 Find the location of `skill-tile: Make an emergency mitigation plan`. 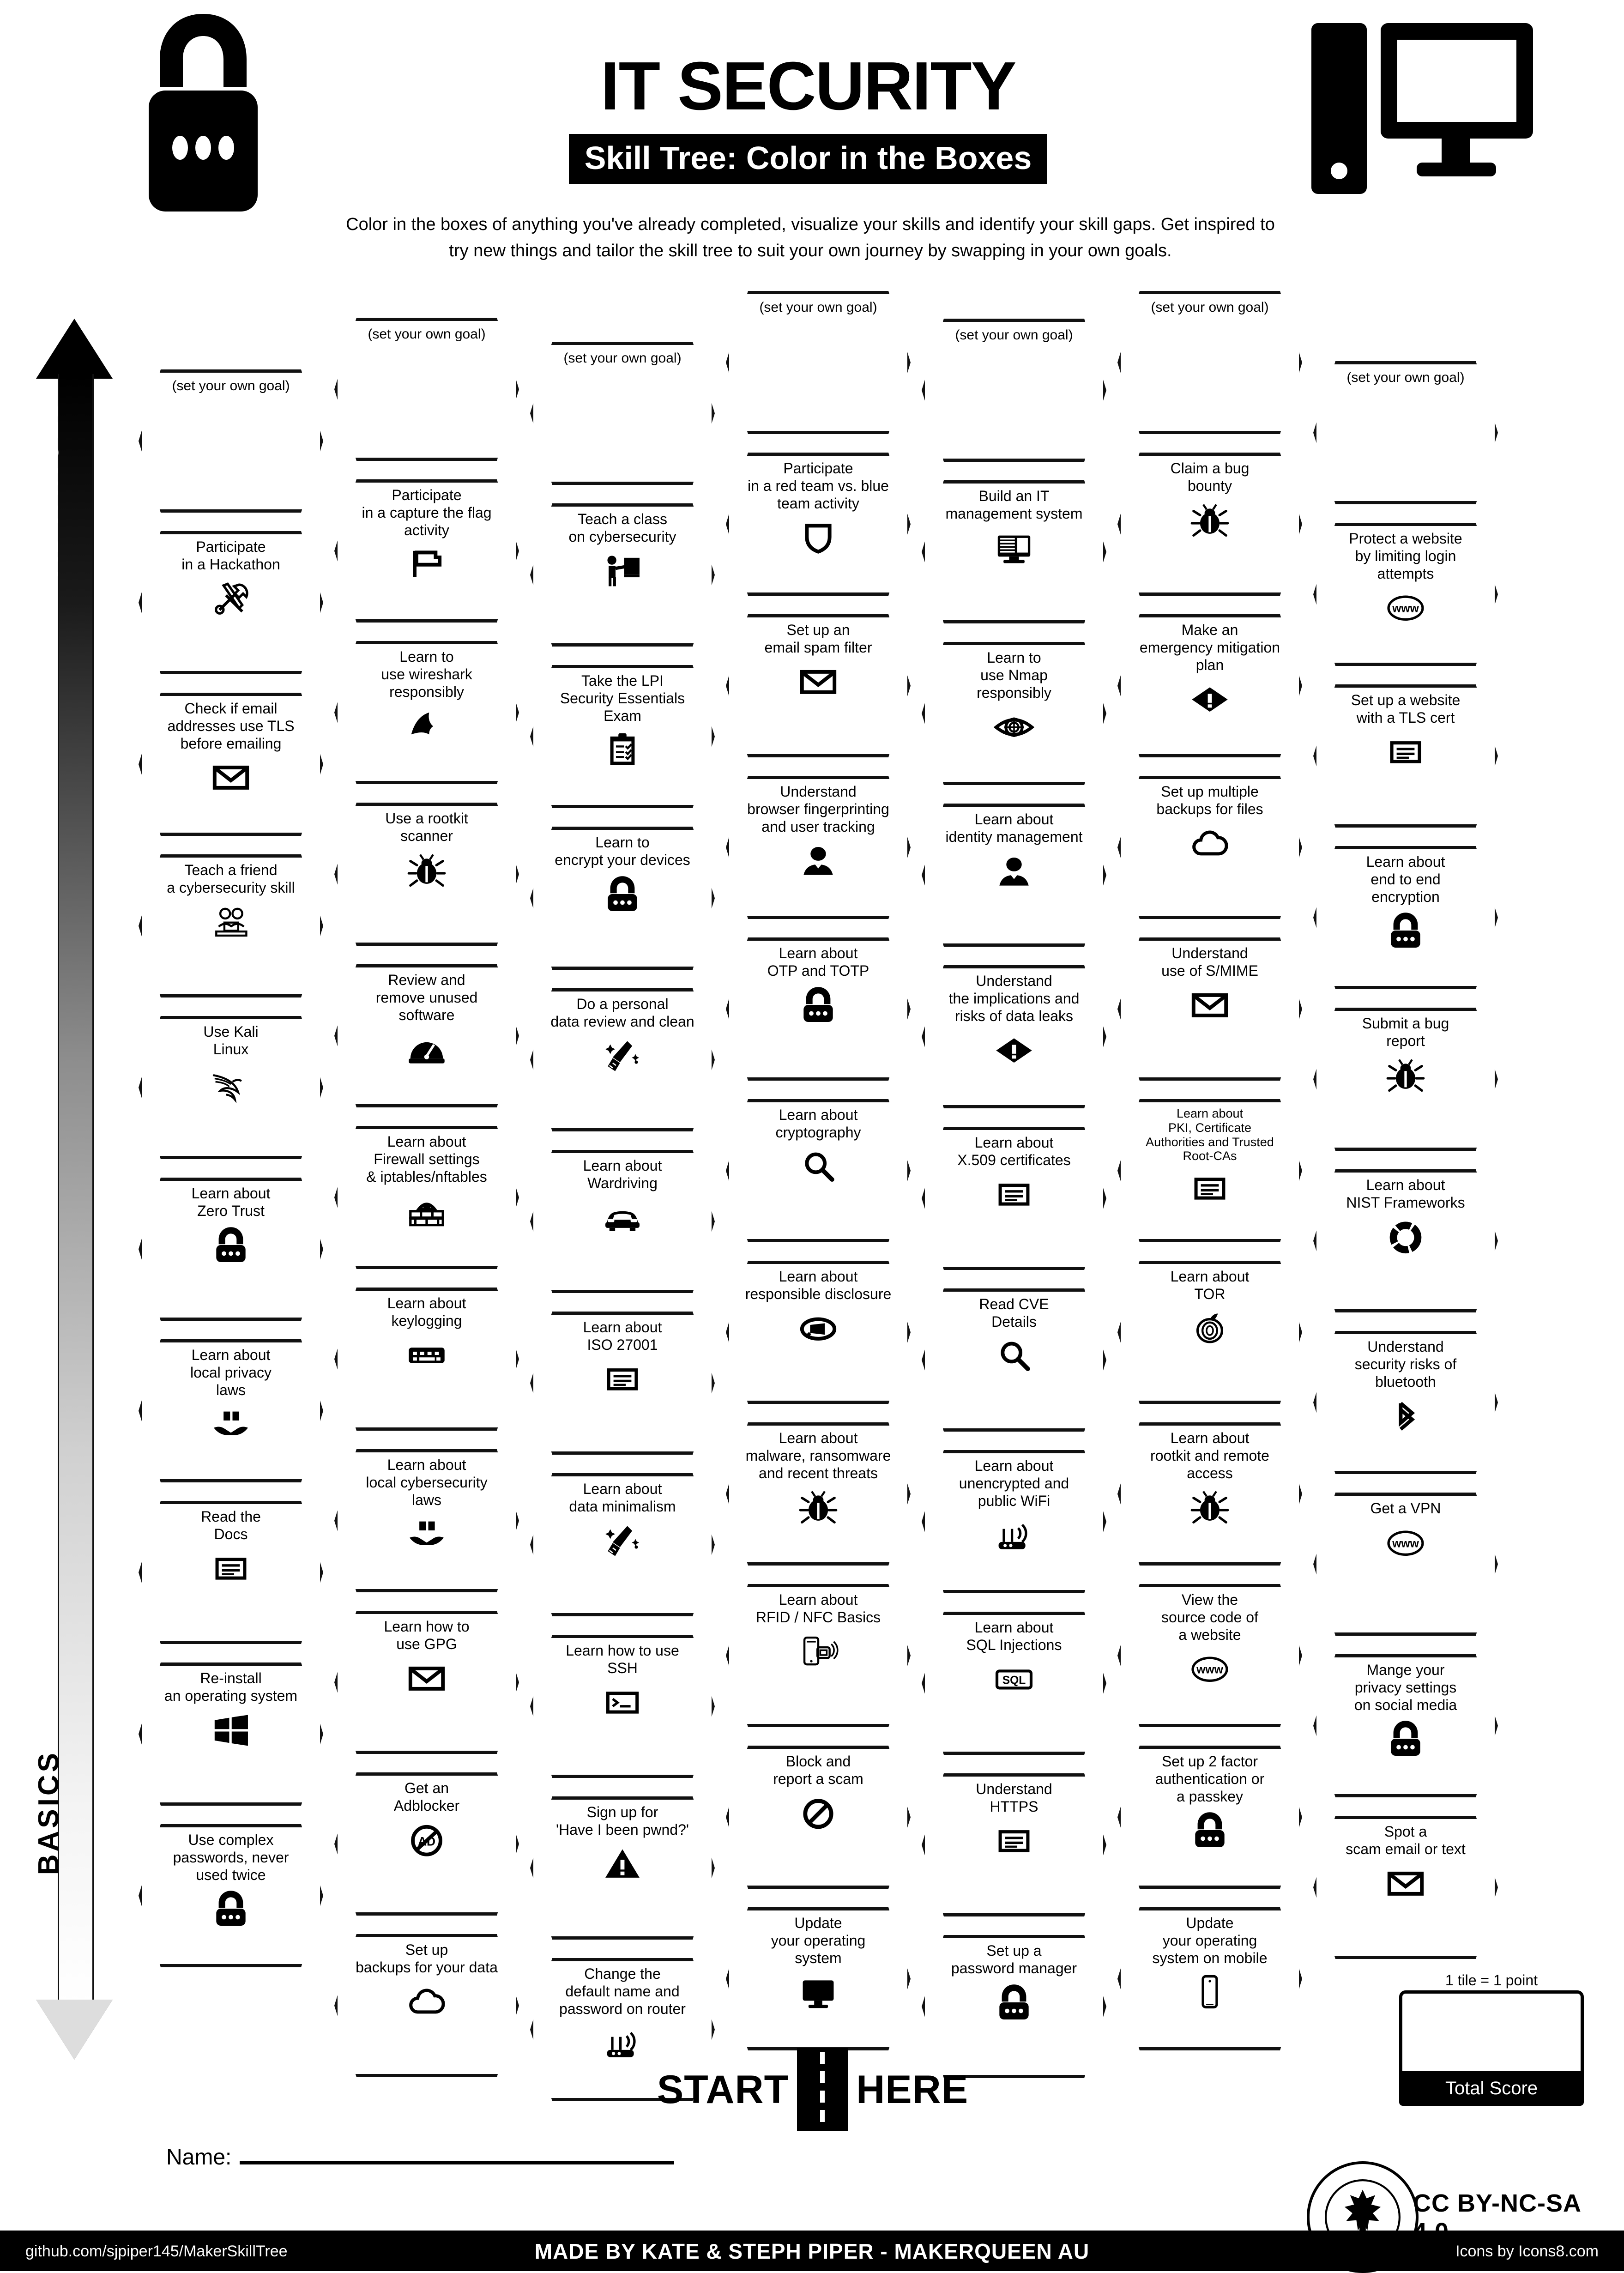

skill-tile: Make an emergency mitigation plan is located at coordinates (1209, 685).